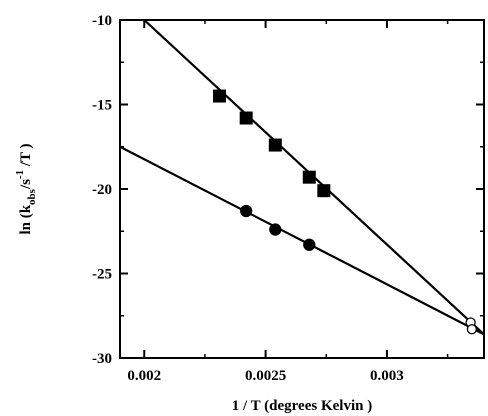 The image size is (488, 416). I want to click on y-label-prefix: ln (k, so click(26, 219).